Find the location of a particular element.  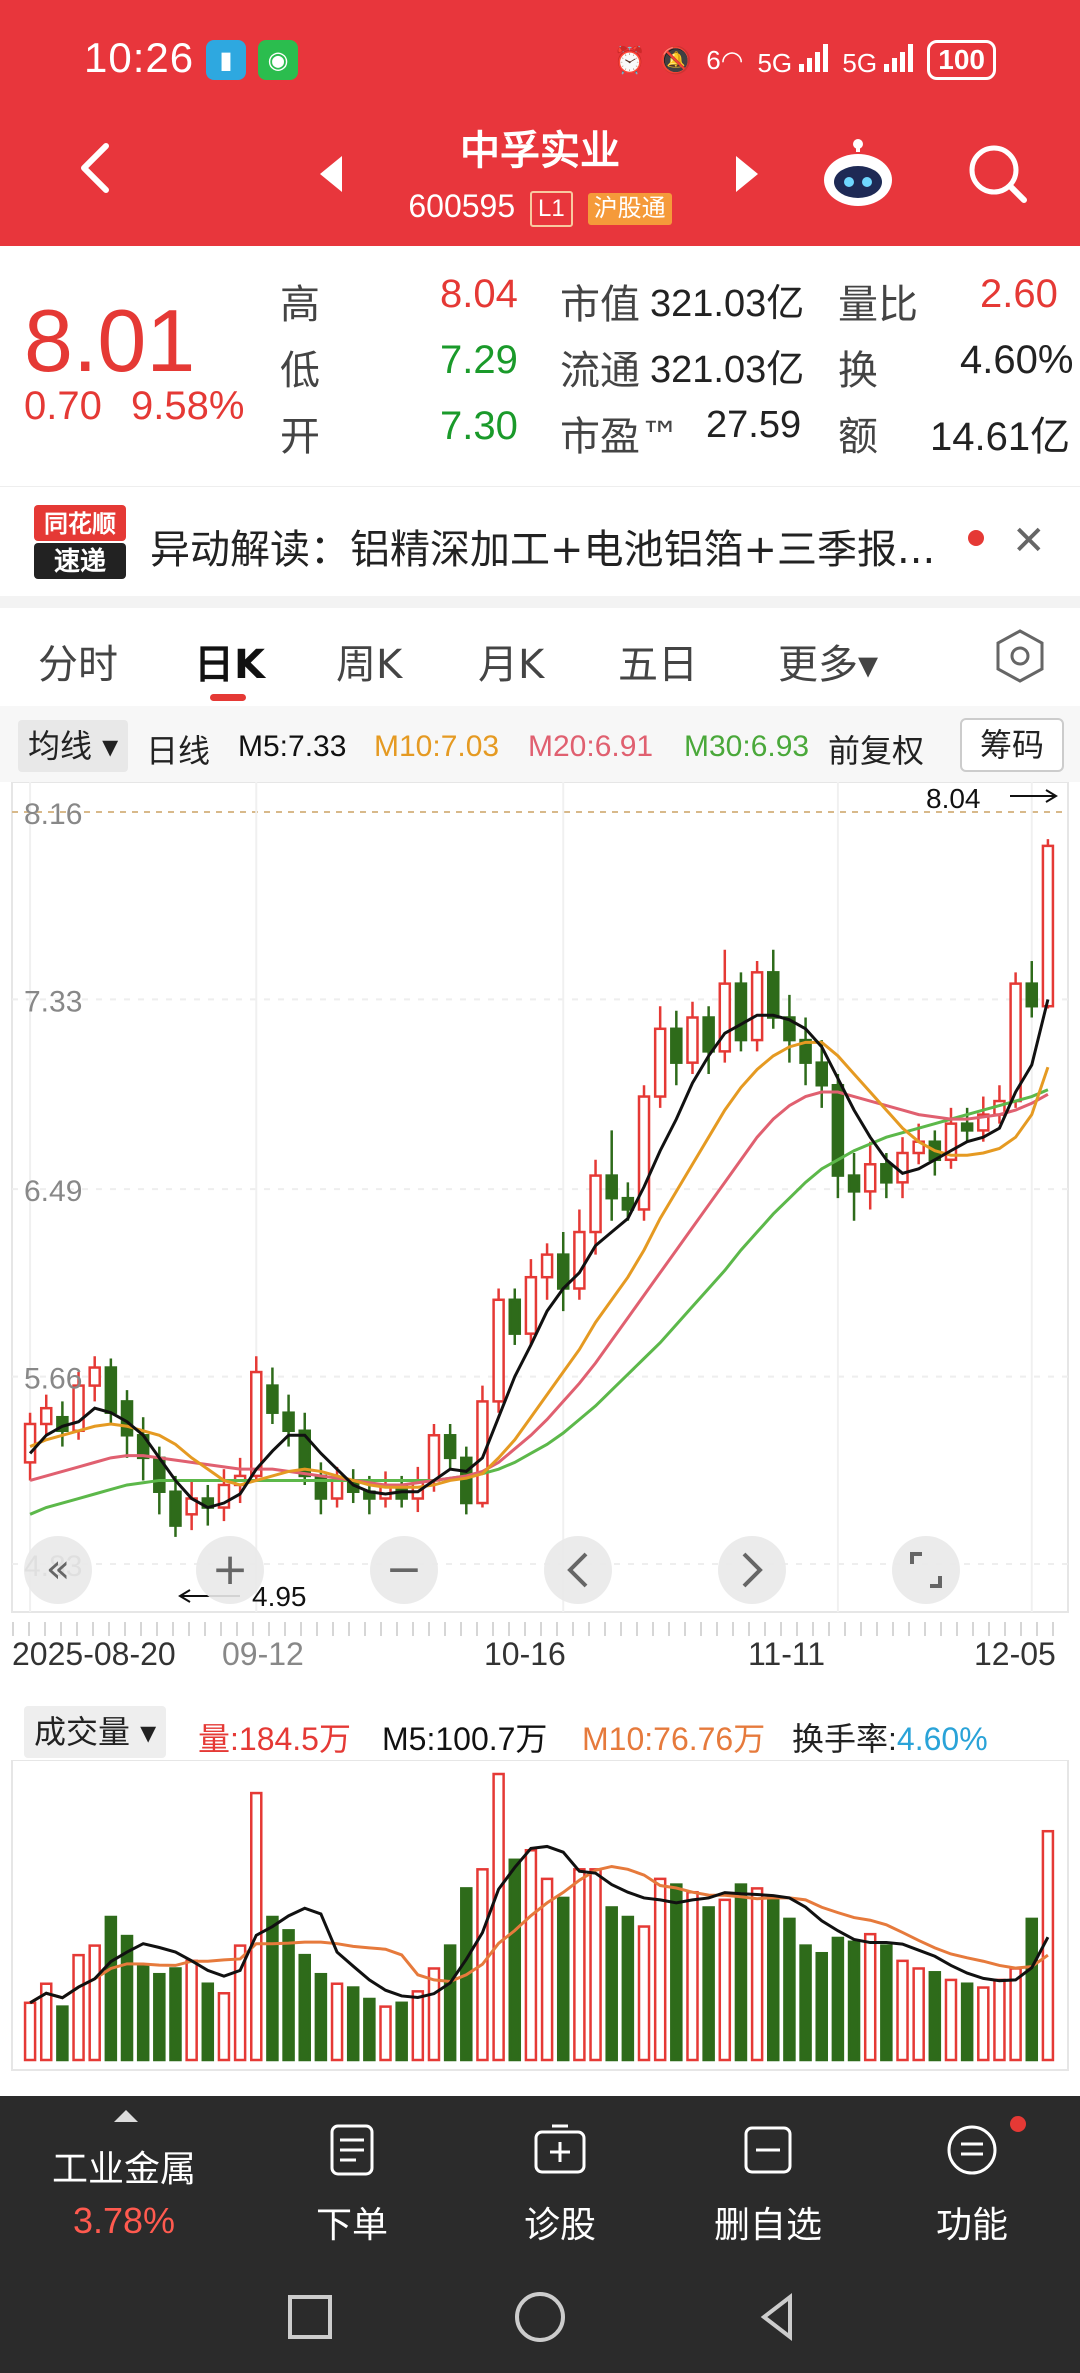

level-tag: L1 is located at coordinates (551, 208).